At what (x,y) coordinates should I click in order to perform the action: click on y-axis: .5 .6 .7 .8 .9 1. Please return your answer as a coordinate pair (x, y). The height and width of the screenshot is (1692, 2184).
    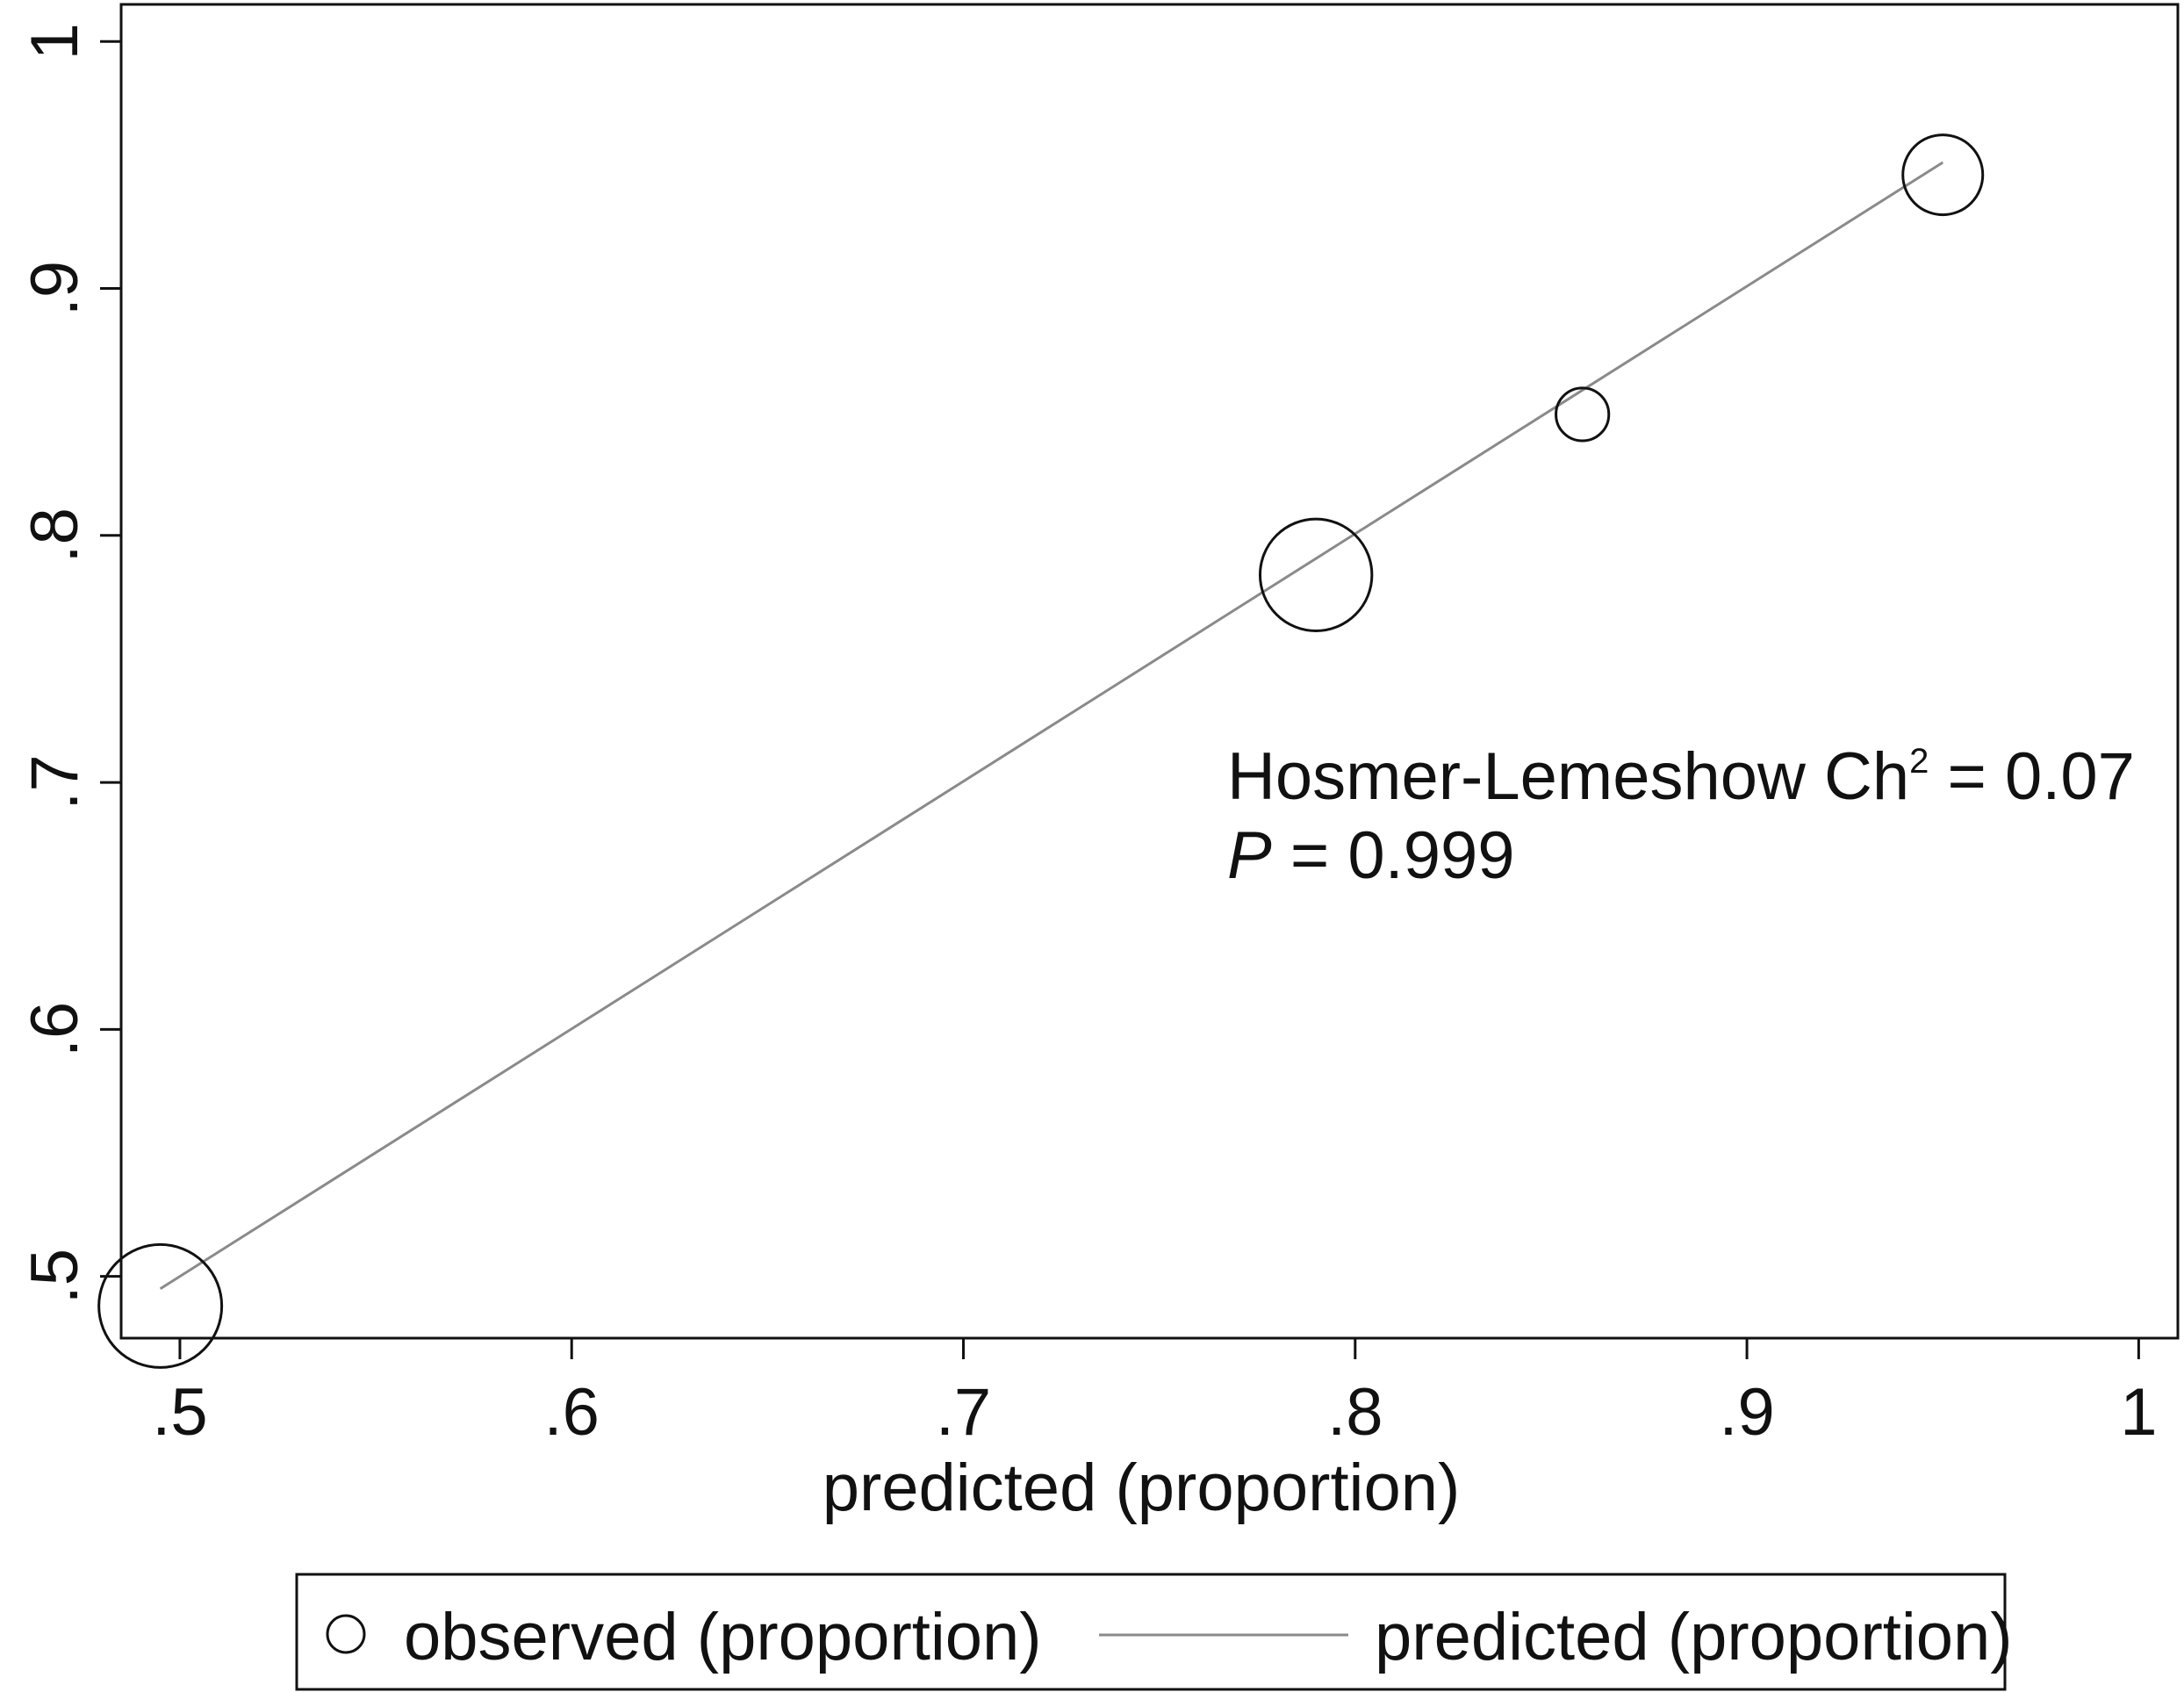
    Looking at the image, I should click on (69, 663).